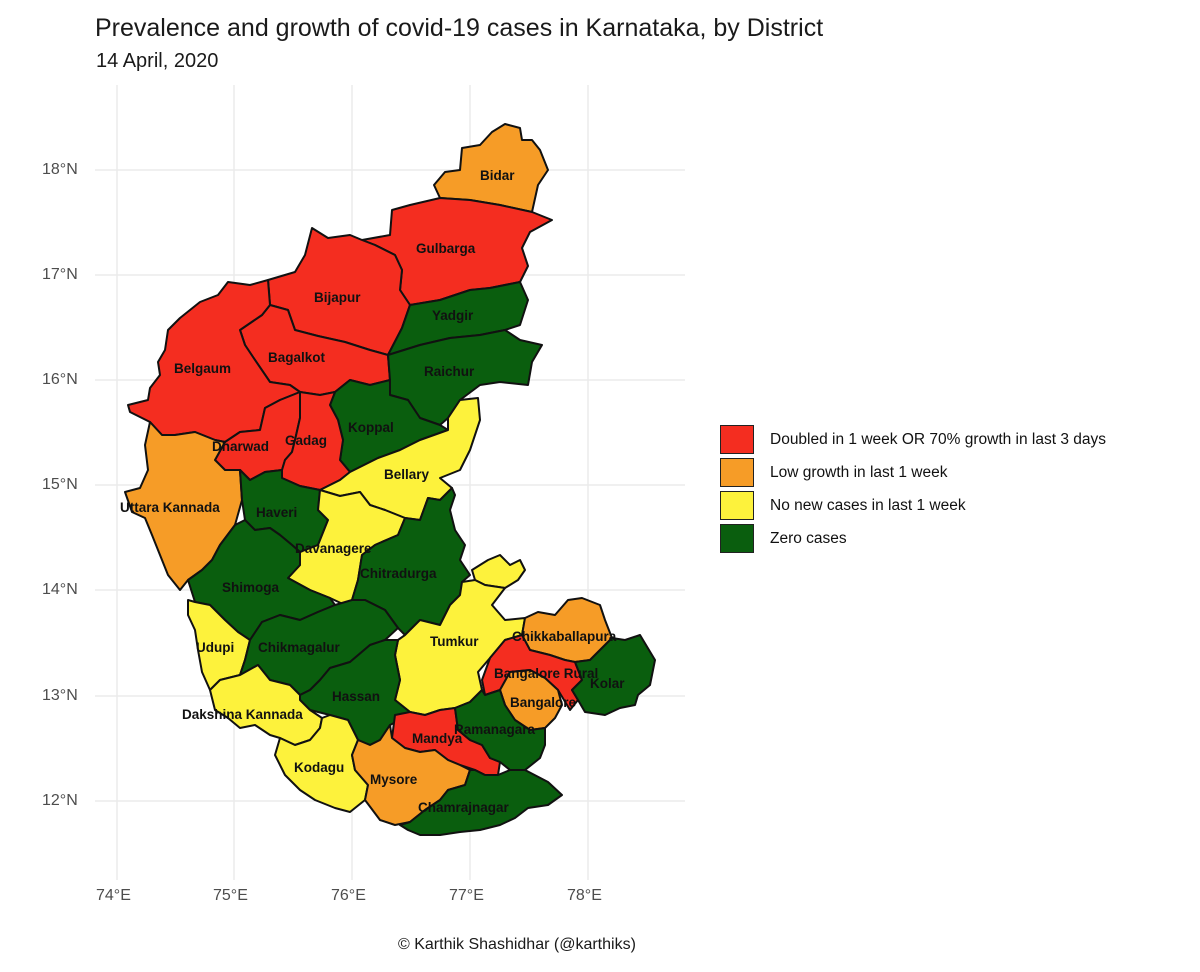  Describe the element at coordinates (230, 895) in the screenshot. I see `x-tick-75e: 75°E` at that location.